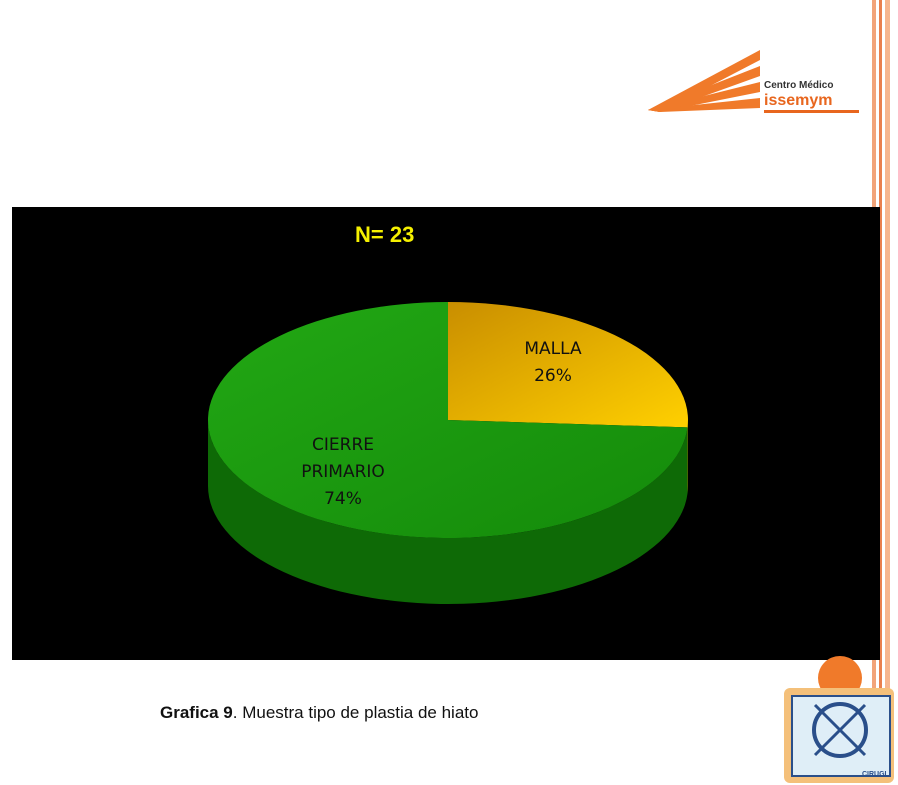  Describe the element at coordinates (553, 348) in the screenshot. I see `slice-label: MALLA` at that location.